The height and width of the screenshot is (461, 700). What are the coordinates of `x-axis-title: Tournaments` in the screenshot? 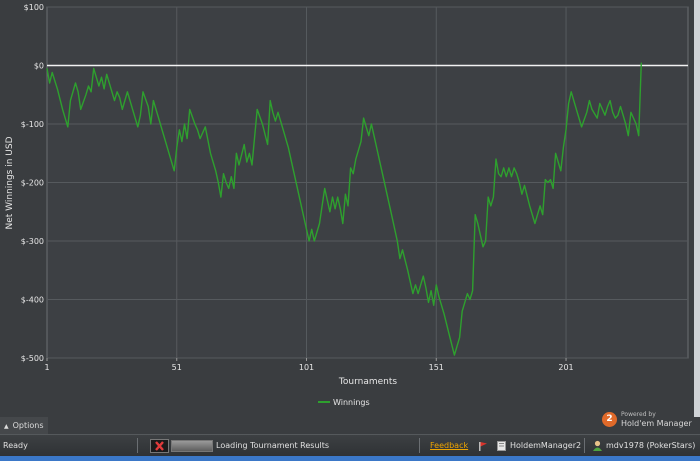 It's located at (367, 382).